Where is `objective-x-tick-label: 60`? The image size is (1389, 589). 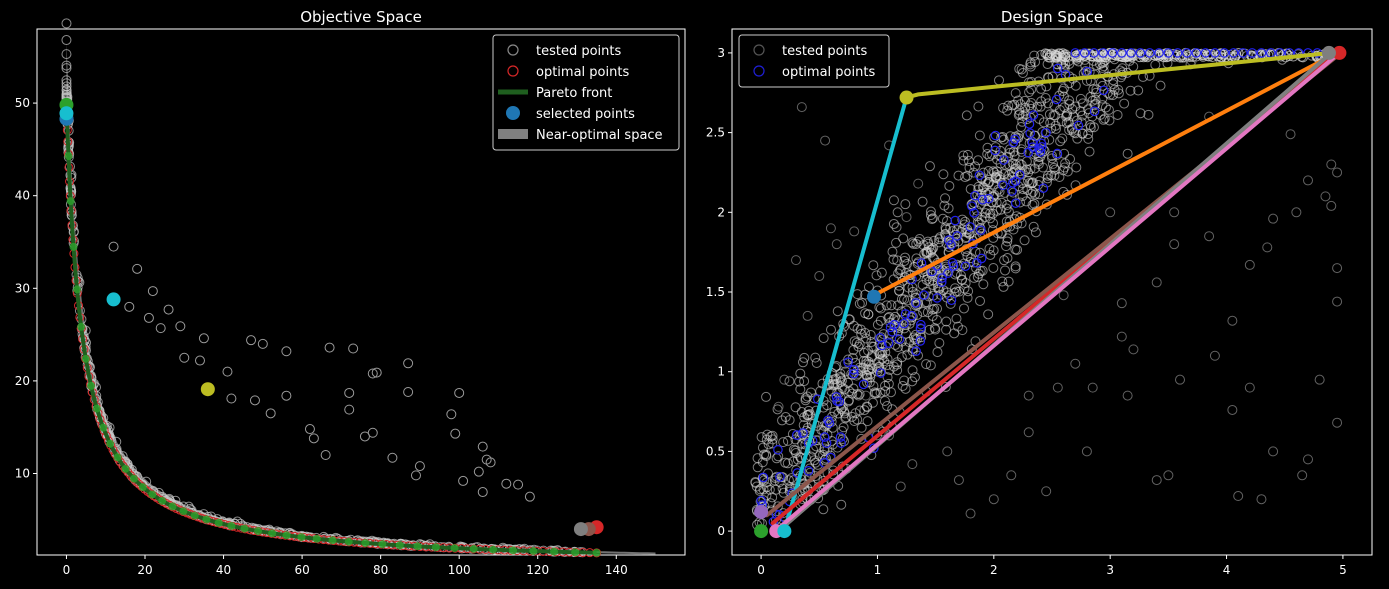 objective-x-tick-label: 60 is located at coordinates (301, 570).